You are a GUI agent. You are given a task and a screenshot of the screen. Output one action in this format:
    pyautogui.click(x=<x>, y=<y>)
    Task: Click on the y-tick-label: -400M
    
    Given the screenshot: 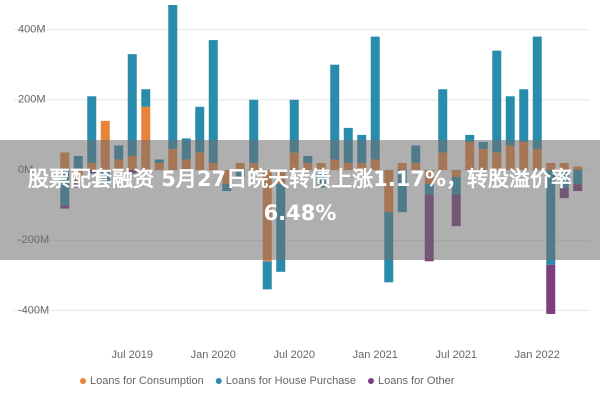 What is the action you would take?
    pyautogui.click(x=33, y=310)
    